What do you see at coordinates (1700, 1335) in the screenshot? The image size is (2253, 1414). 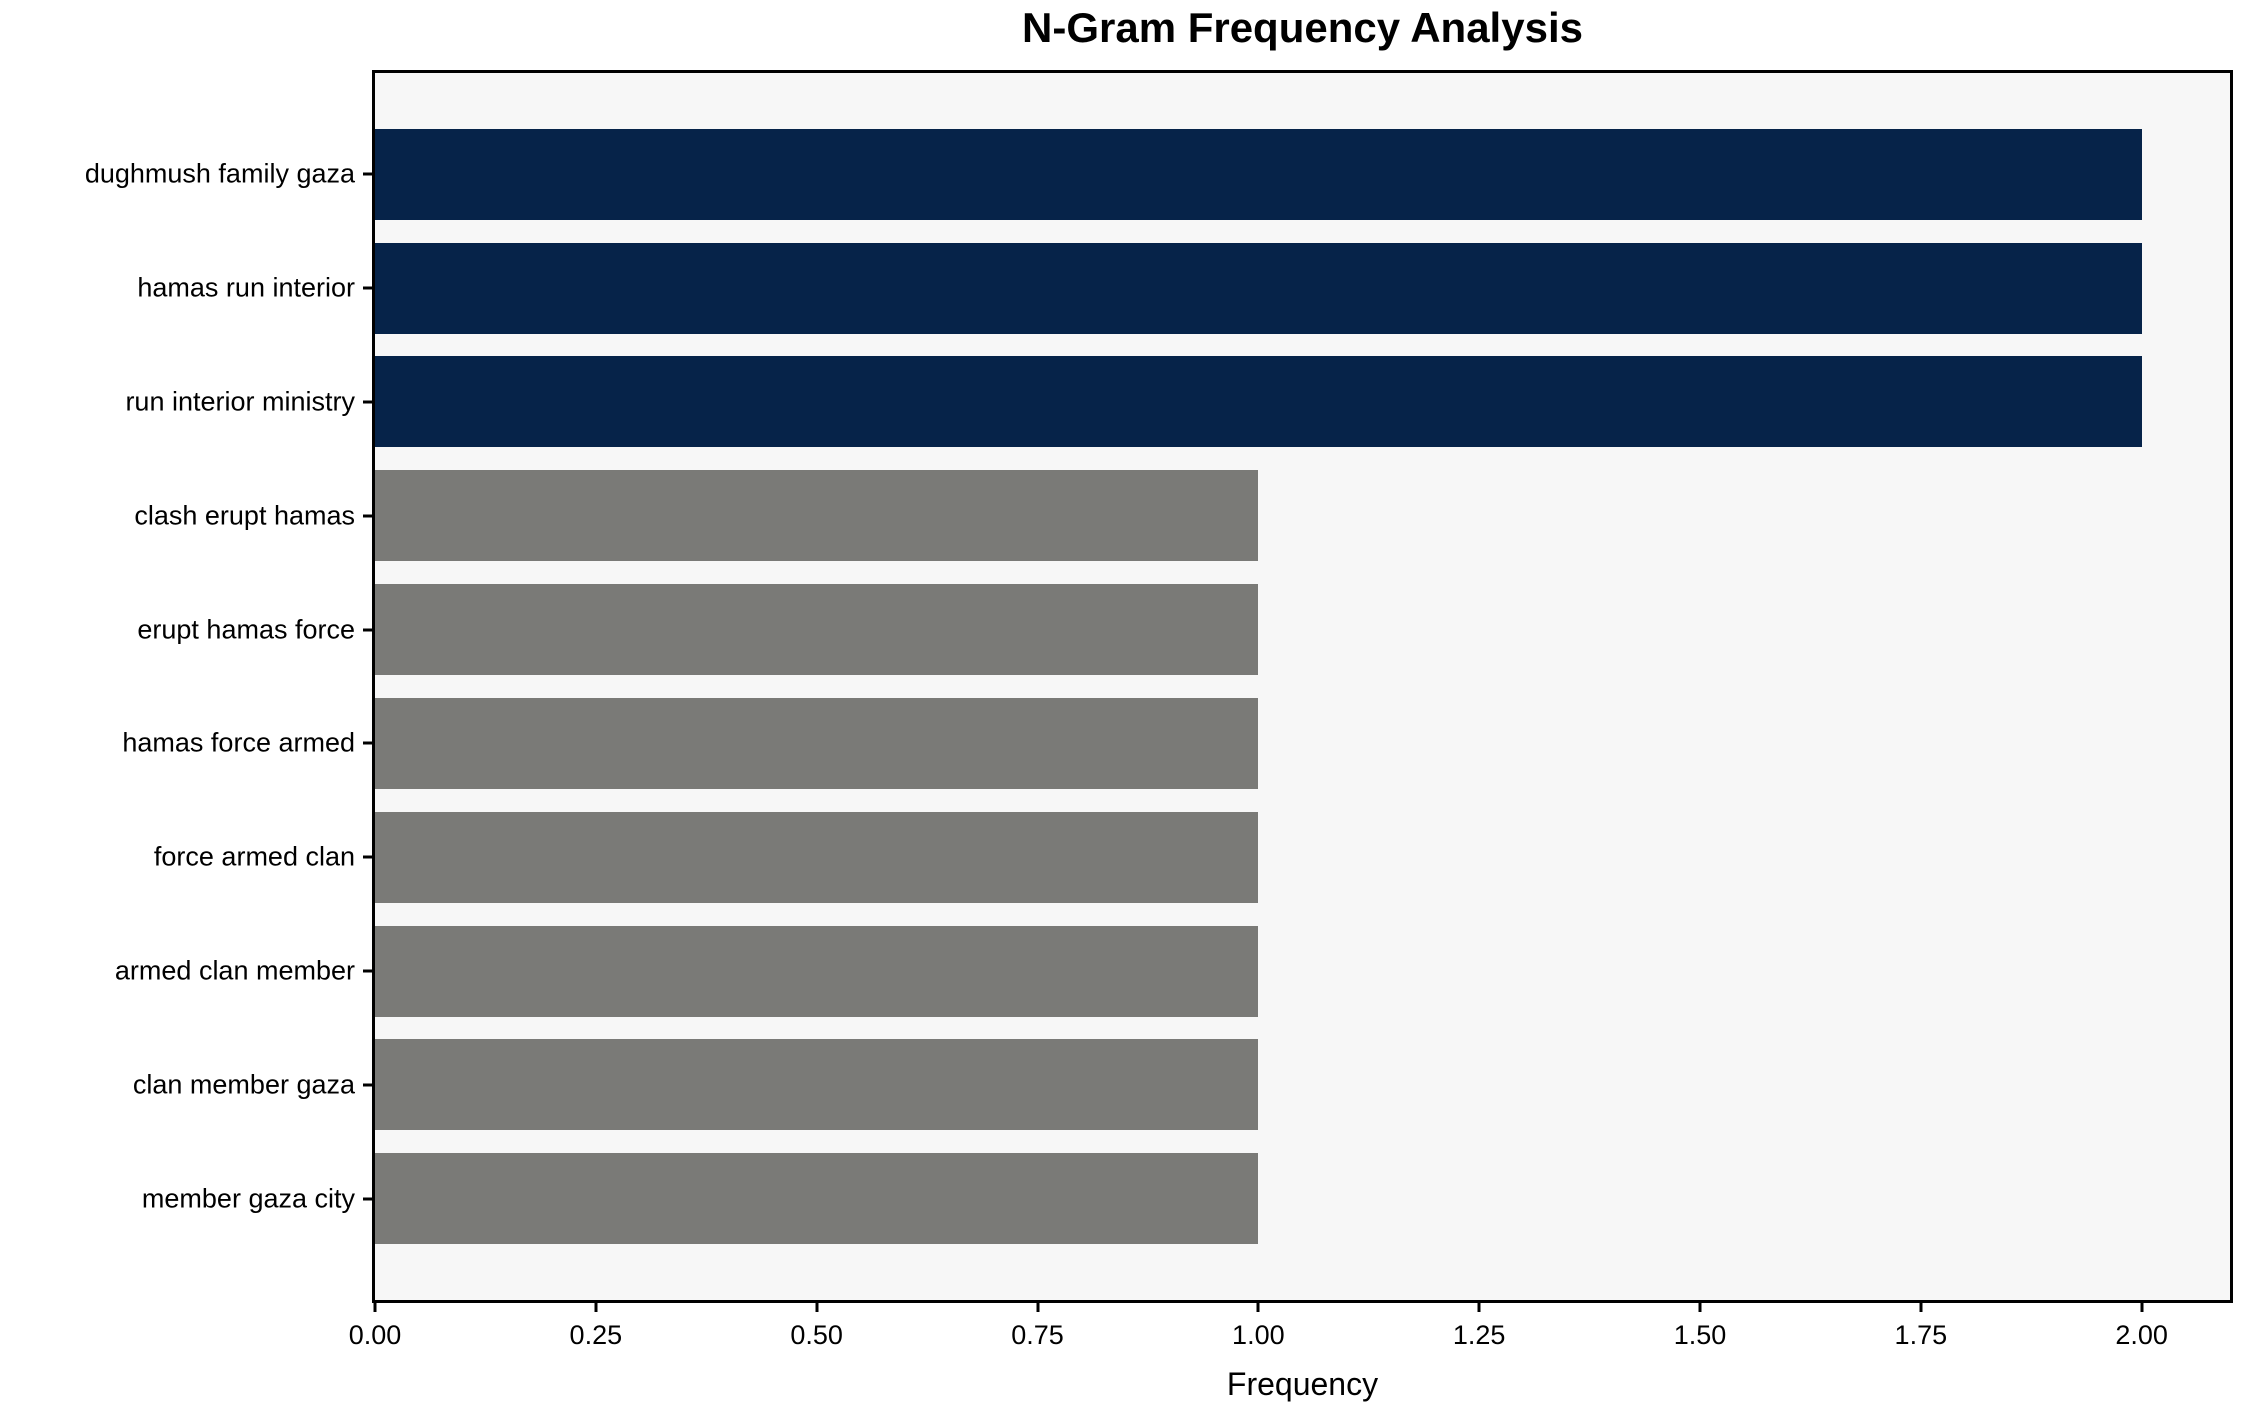 I see `x-tick-label-1.50: 1.50` at bounding box center [1700, 1335].